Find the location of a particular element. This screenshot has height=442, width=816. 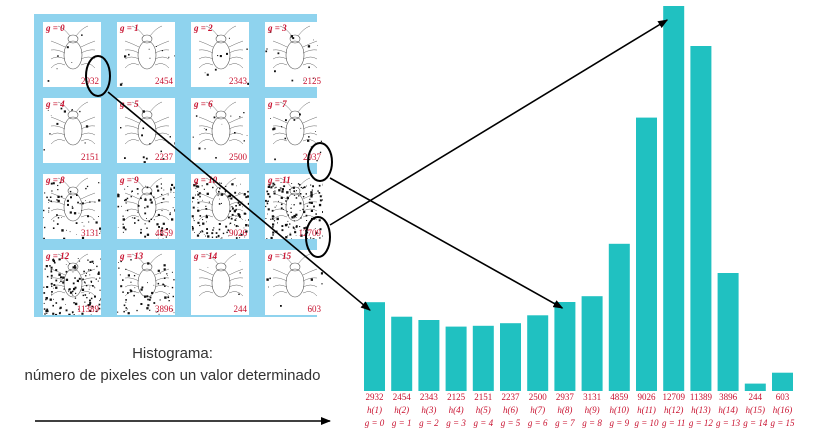

bar-g-label: g = 1 is located at coordinates (402, 423).